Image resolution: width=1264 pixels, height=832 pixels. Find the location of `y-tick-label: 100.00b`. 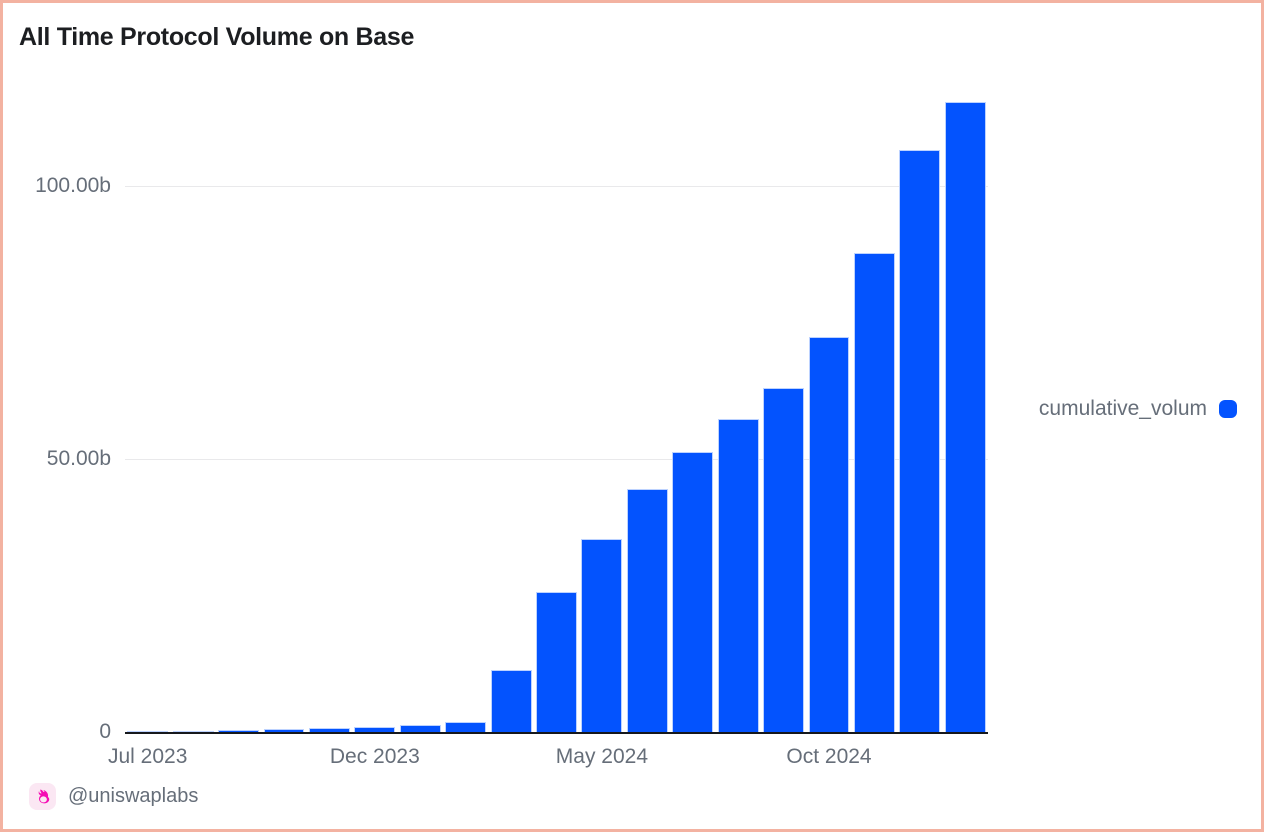

y-tick-label: 100.00b is located at coordinates (73, 186).